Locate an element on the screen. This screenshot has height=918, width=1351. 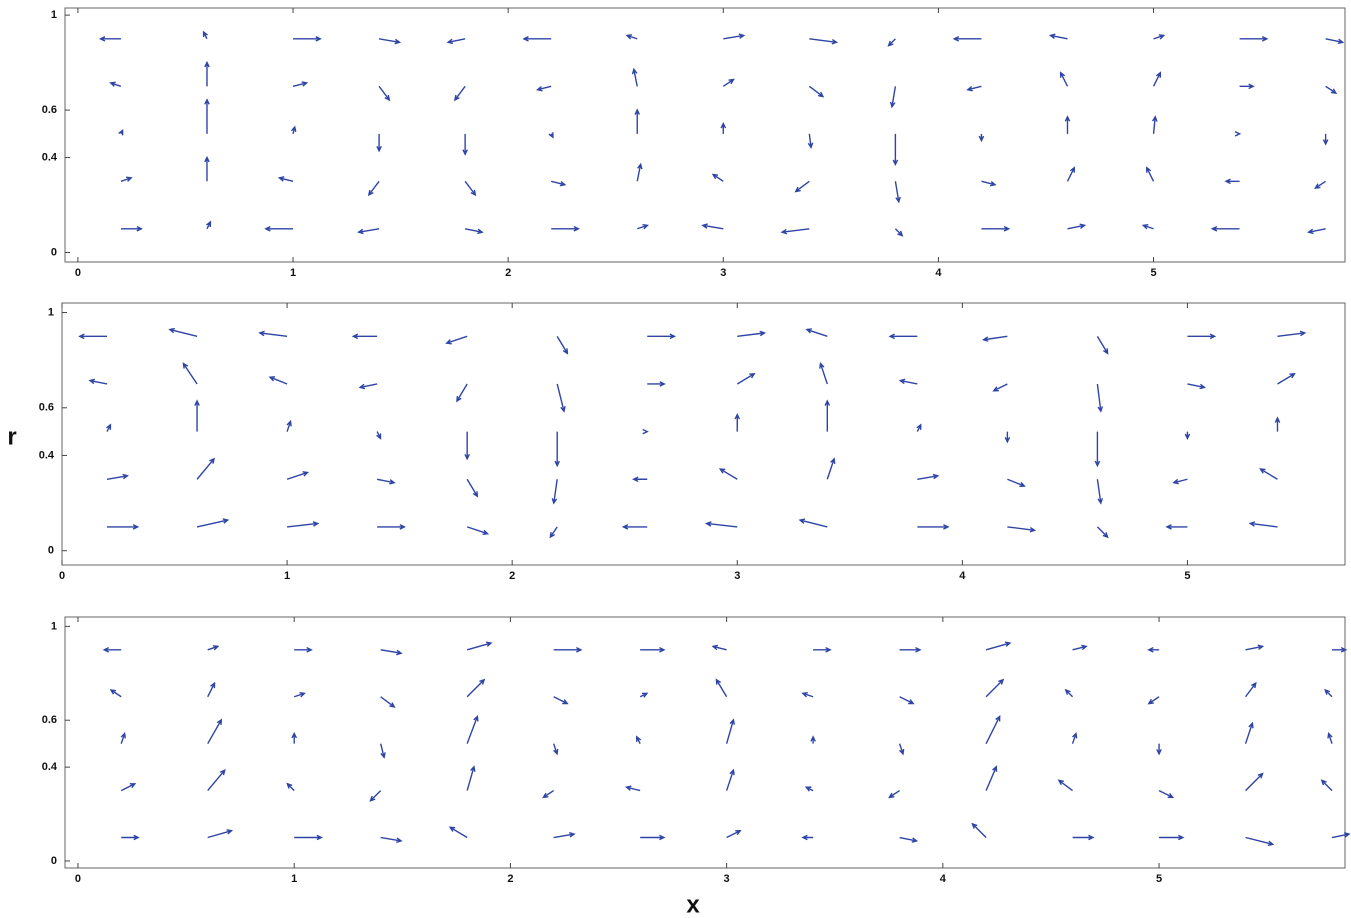
x-tick-label: 0 is located at coordinates (62, 576).